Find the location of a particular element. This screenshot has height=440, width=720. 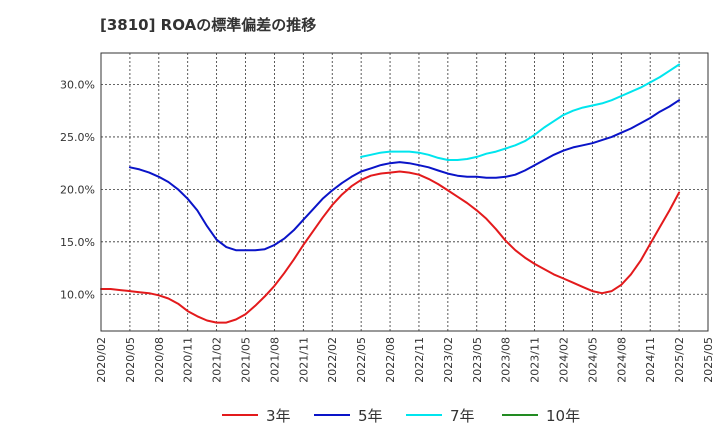

x-tick-label: 2020/02 is located at coordinates (101, 360).